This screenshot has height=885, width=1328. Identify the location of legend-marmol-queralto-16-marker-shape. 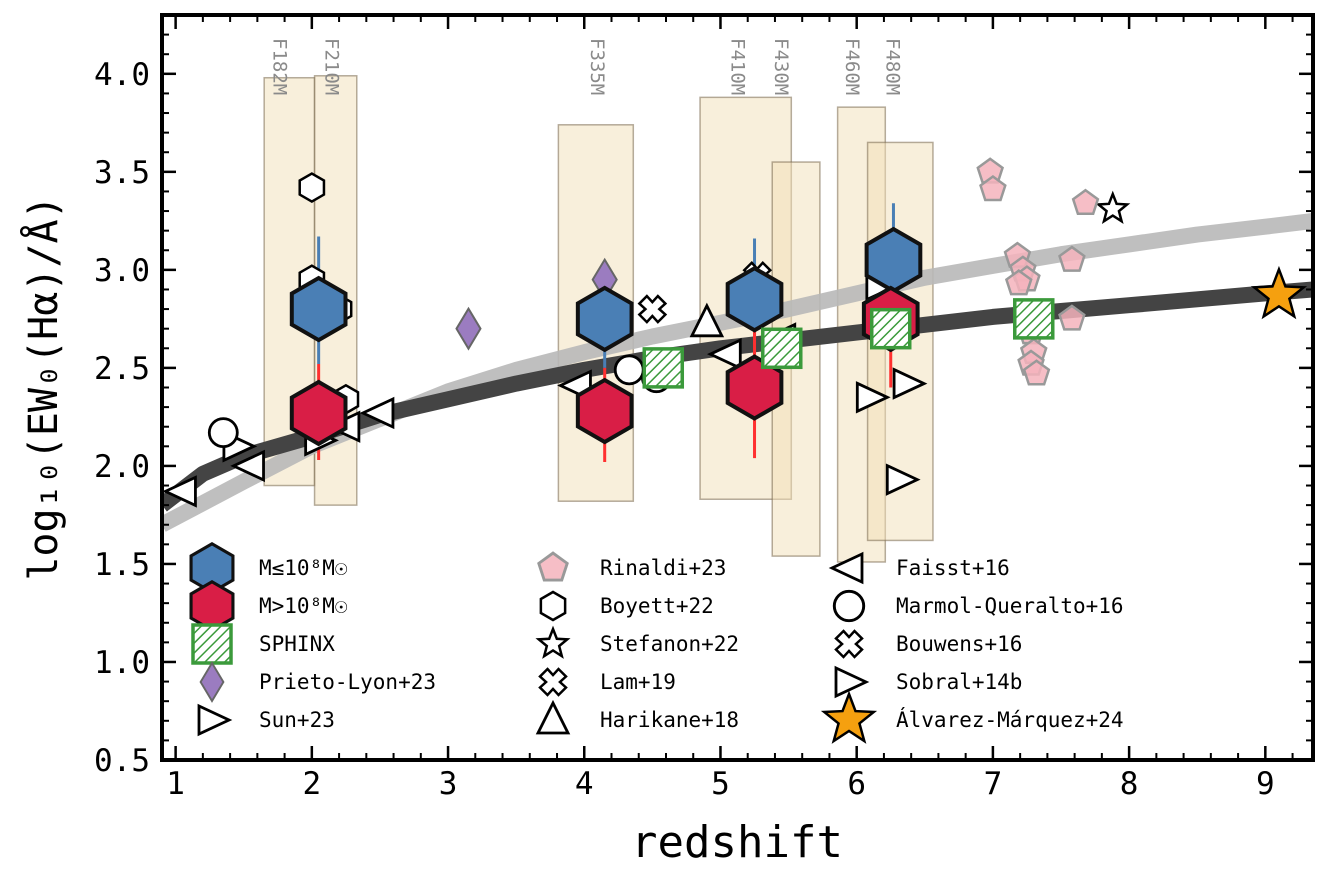
(849, 606).